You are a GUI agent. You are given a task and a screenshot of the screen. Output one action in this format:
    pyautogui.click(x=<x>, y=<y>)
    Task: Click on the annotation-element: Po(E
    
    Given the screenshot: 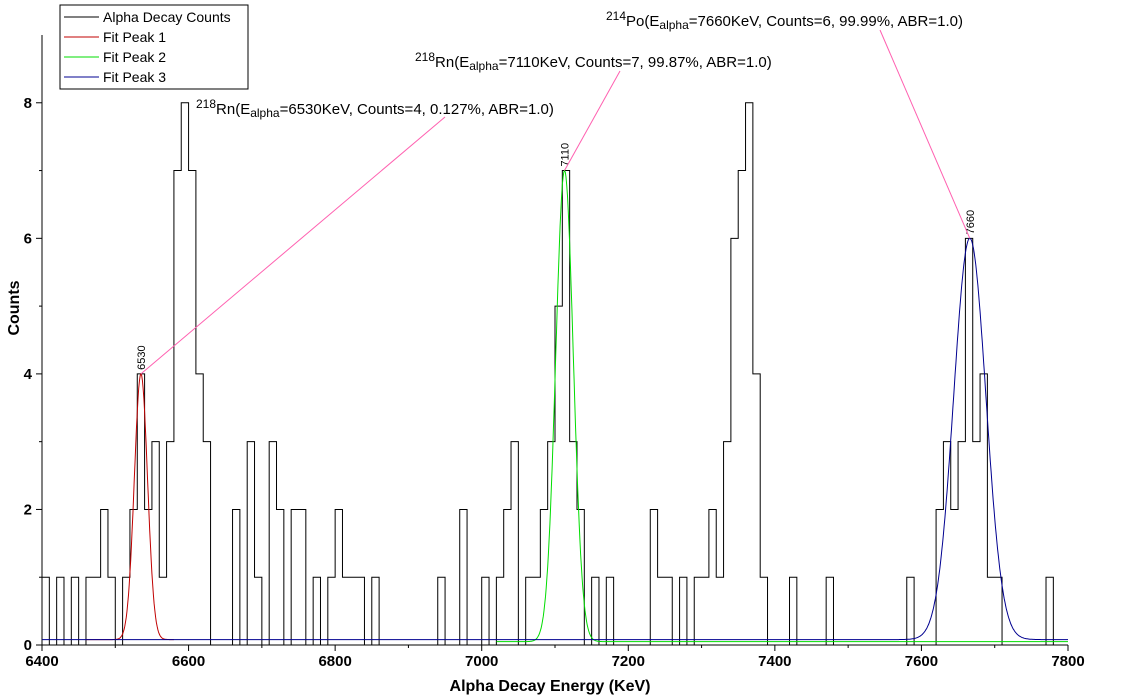 What is the action you would take?
    pyautogui.click(x=642, y=21)
    